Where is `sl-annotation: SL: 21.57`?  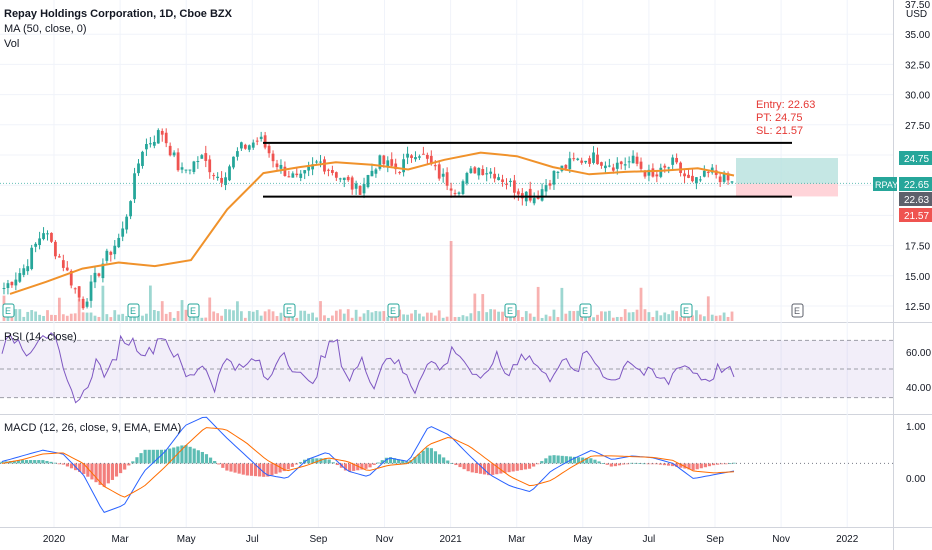
sl-annotation: SL: 21.57 is located at coordinates (779, 131).